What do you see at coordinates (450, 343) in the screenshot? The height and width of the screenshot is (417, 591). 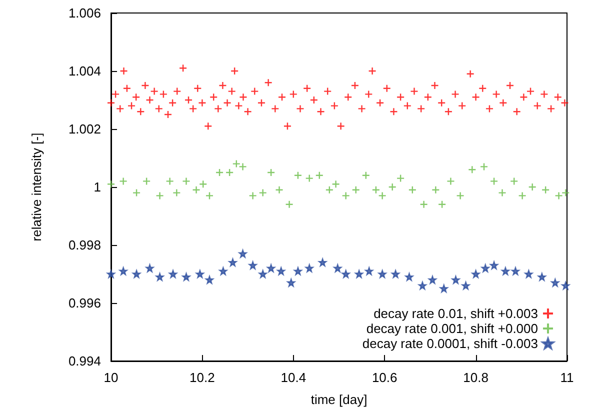 I see `legend-label: decay rate 0.0001, shift -0.003` at bounding box center [450, 343].